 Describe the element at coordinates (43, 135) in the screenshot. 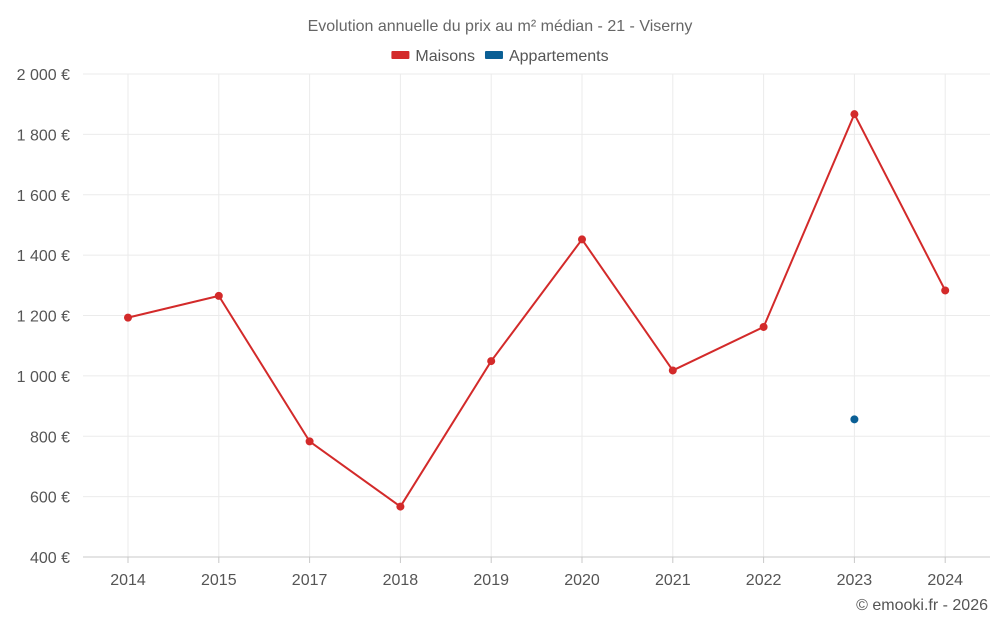

I see `y-tick-label: 1 800 €` at that location.